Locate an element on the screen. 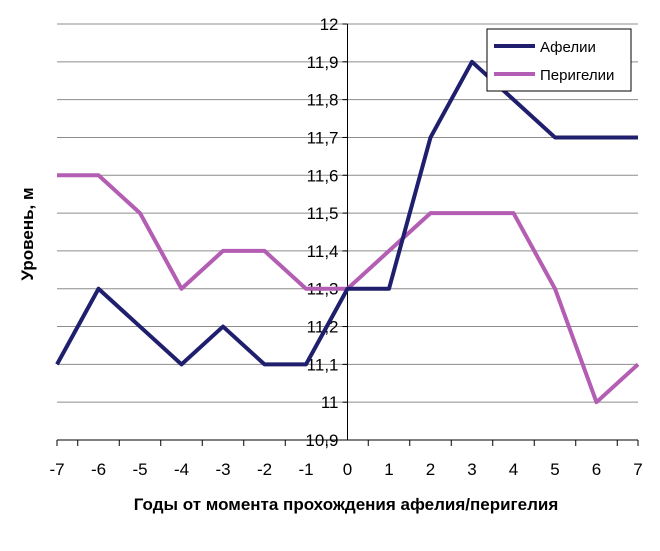 The image size is (660, 551). legend-box is located at coordinates (559, 60).